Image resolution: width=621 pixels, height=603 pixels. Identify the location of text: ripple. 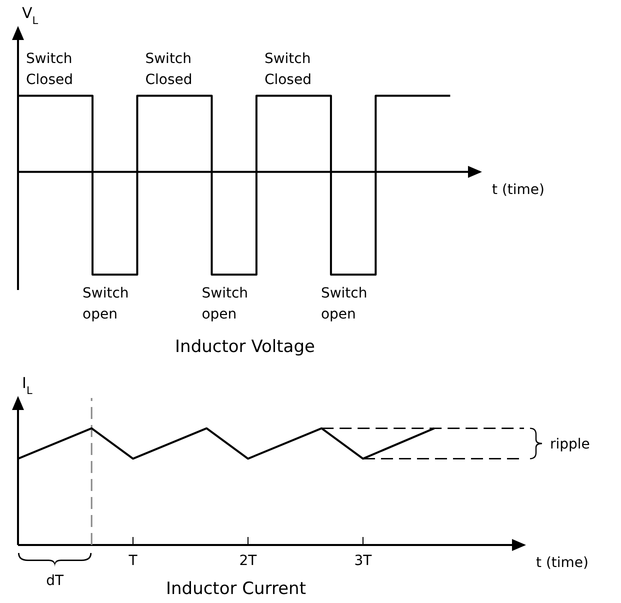
(570, 444).